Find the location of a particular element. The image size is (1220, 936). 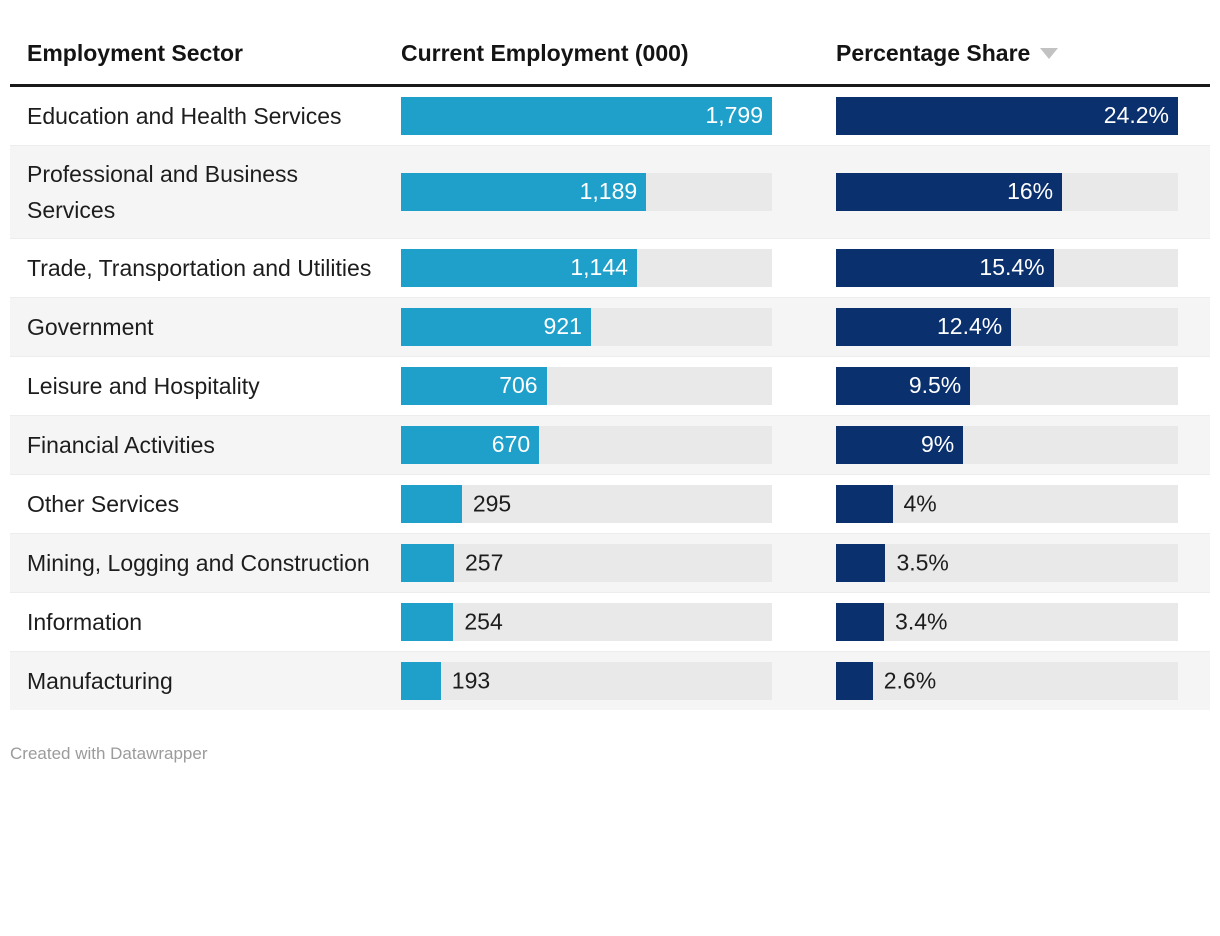

column-header-percentage-share-label: Percentage Share is located at coordinates (933, 53).